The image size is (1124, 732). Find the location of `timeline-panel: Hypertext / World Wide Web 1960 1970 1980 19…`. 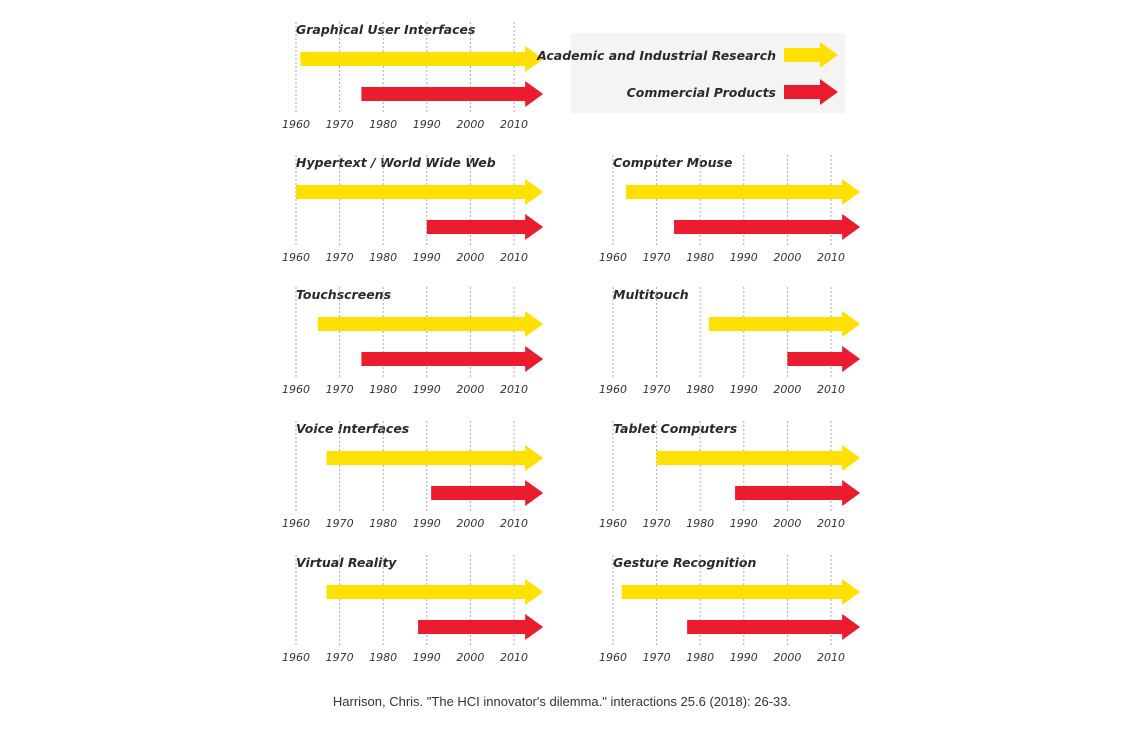

timeline-panel: Hypertext / World Wide Web 1960 1970 1980 19… is located at coordinates (413, 209).